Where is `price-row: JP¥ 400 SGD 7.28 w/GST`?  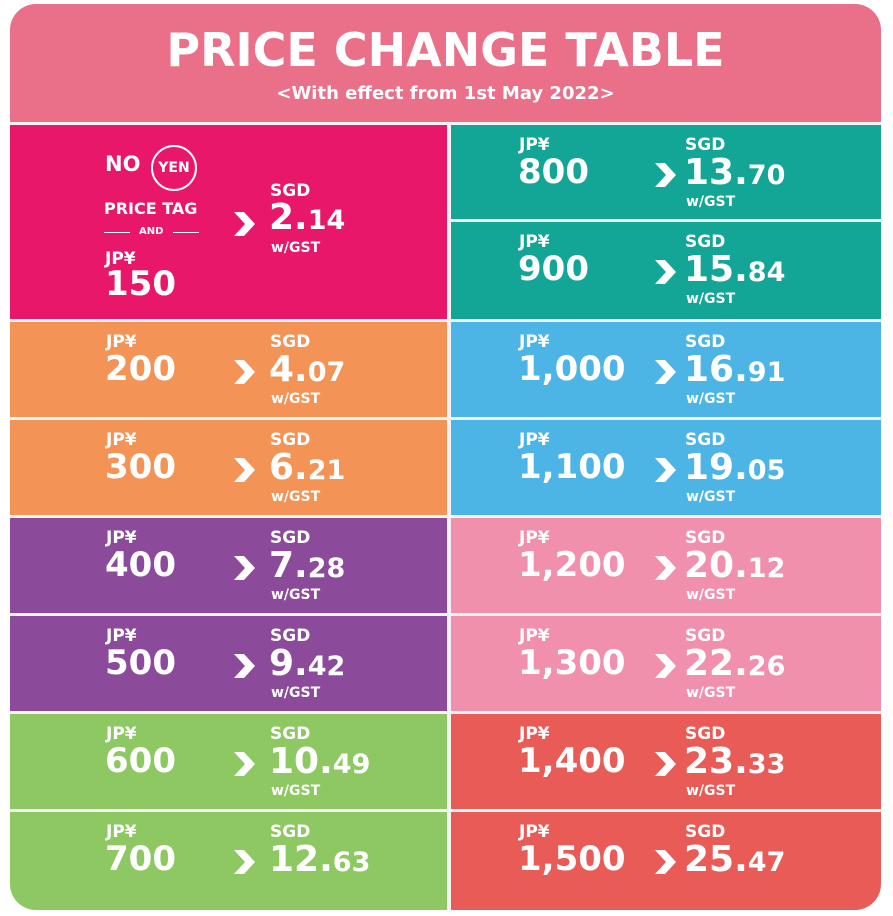 price-row: JP¥ 400 SGD 7.28 w/GST is located at coordinates (228, 565).